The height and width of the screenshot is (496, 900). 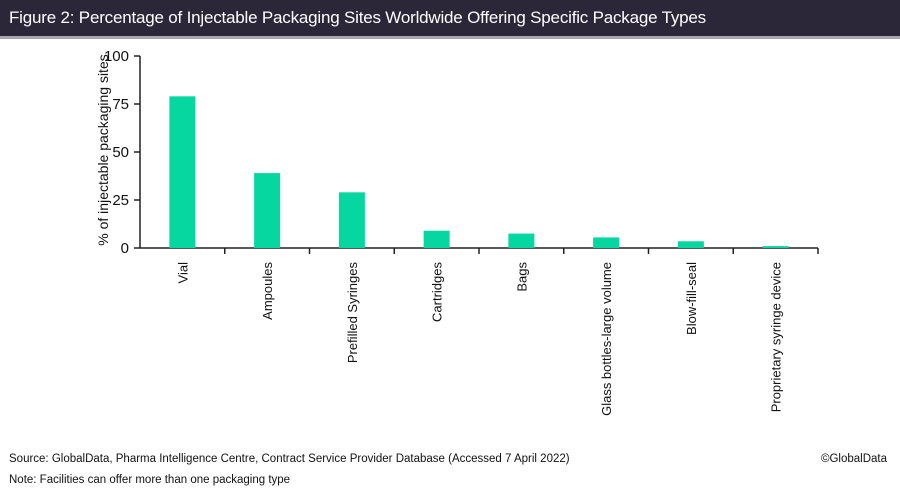 I want to click on y-tick-label: 50, so click(x=120, y=152).